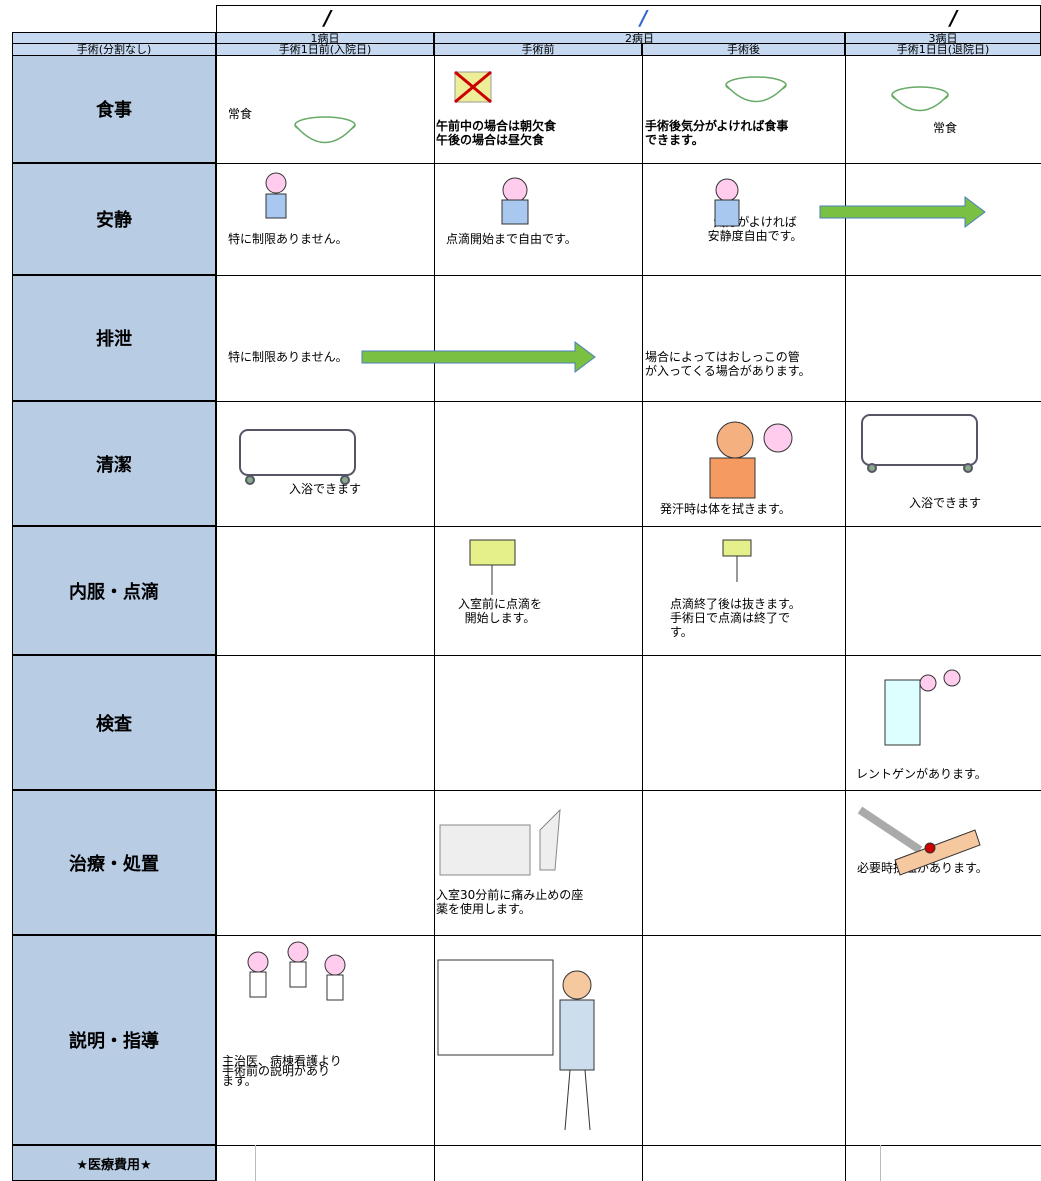 Image resolution: width=1041 pixels, height=1181 pixels. I want to click on row-label: 安静, so click(114, 219).